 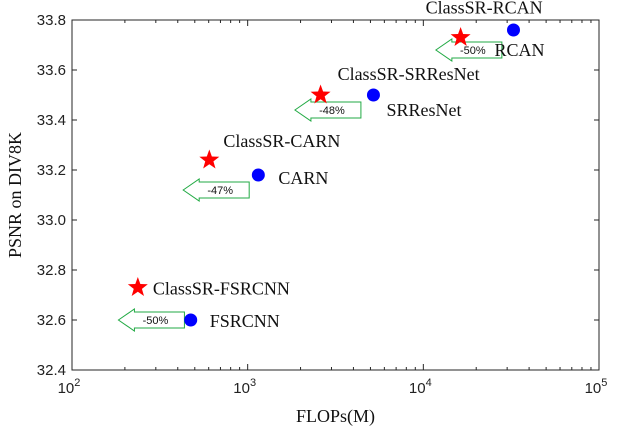 I want to click on point-label: ClassSR-CARN, so click(x=281, y=141).